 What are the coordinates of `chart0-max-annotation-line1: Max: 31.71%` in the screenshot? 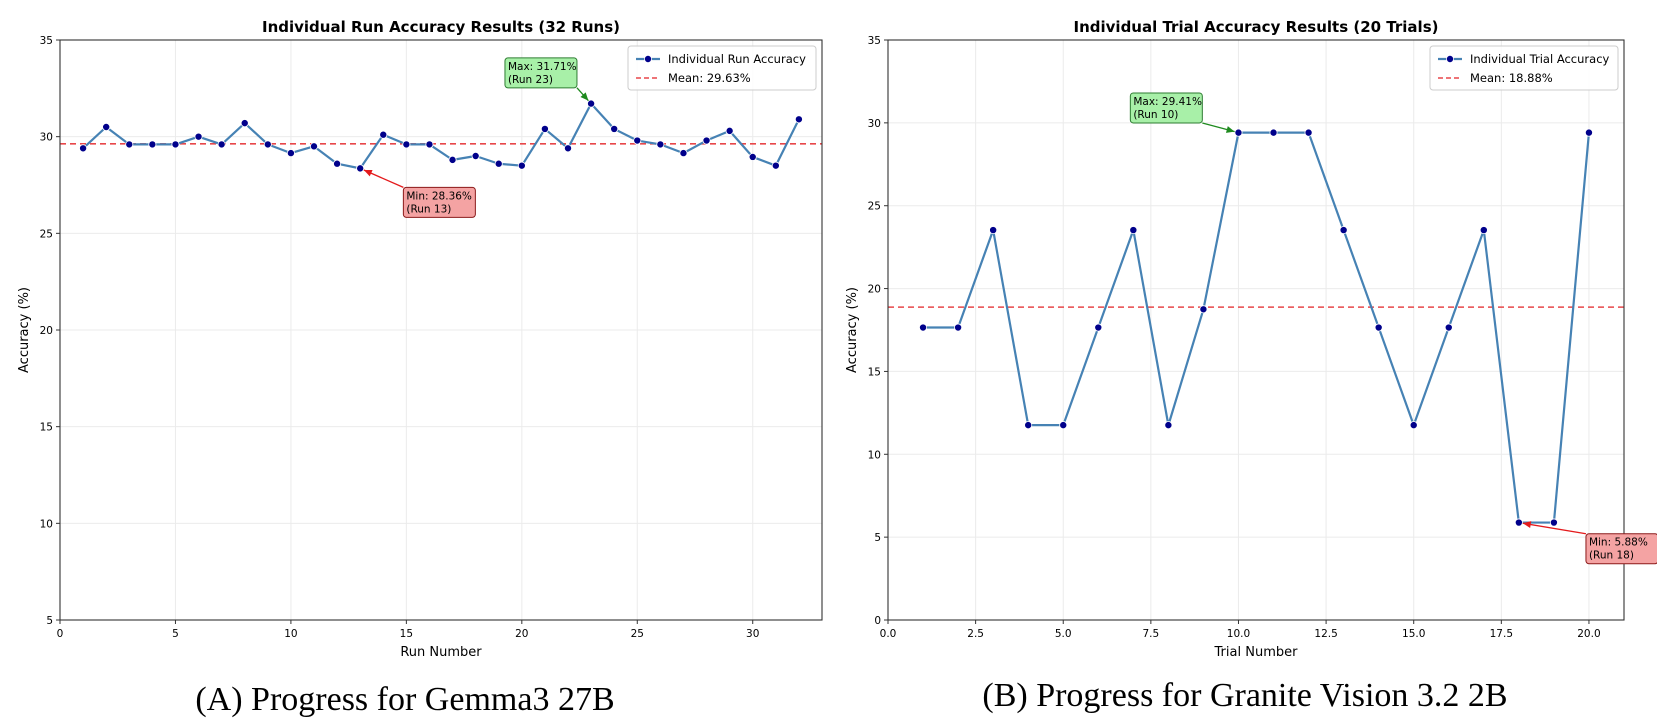 It's located at (542, 67).